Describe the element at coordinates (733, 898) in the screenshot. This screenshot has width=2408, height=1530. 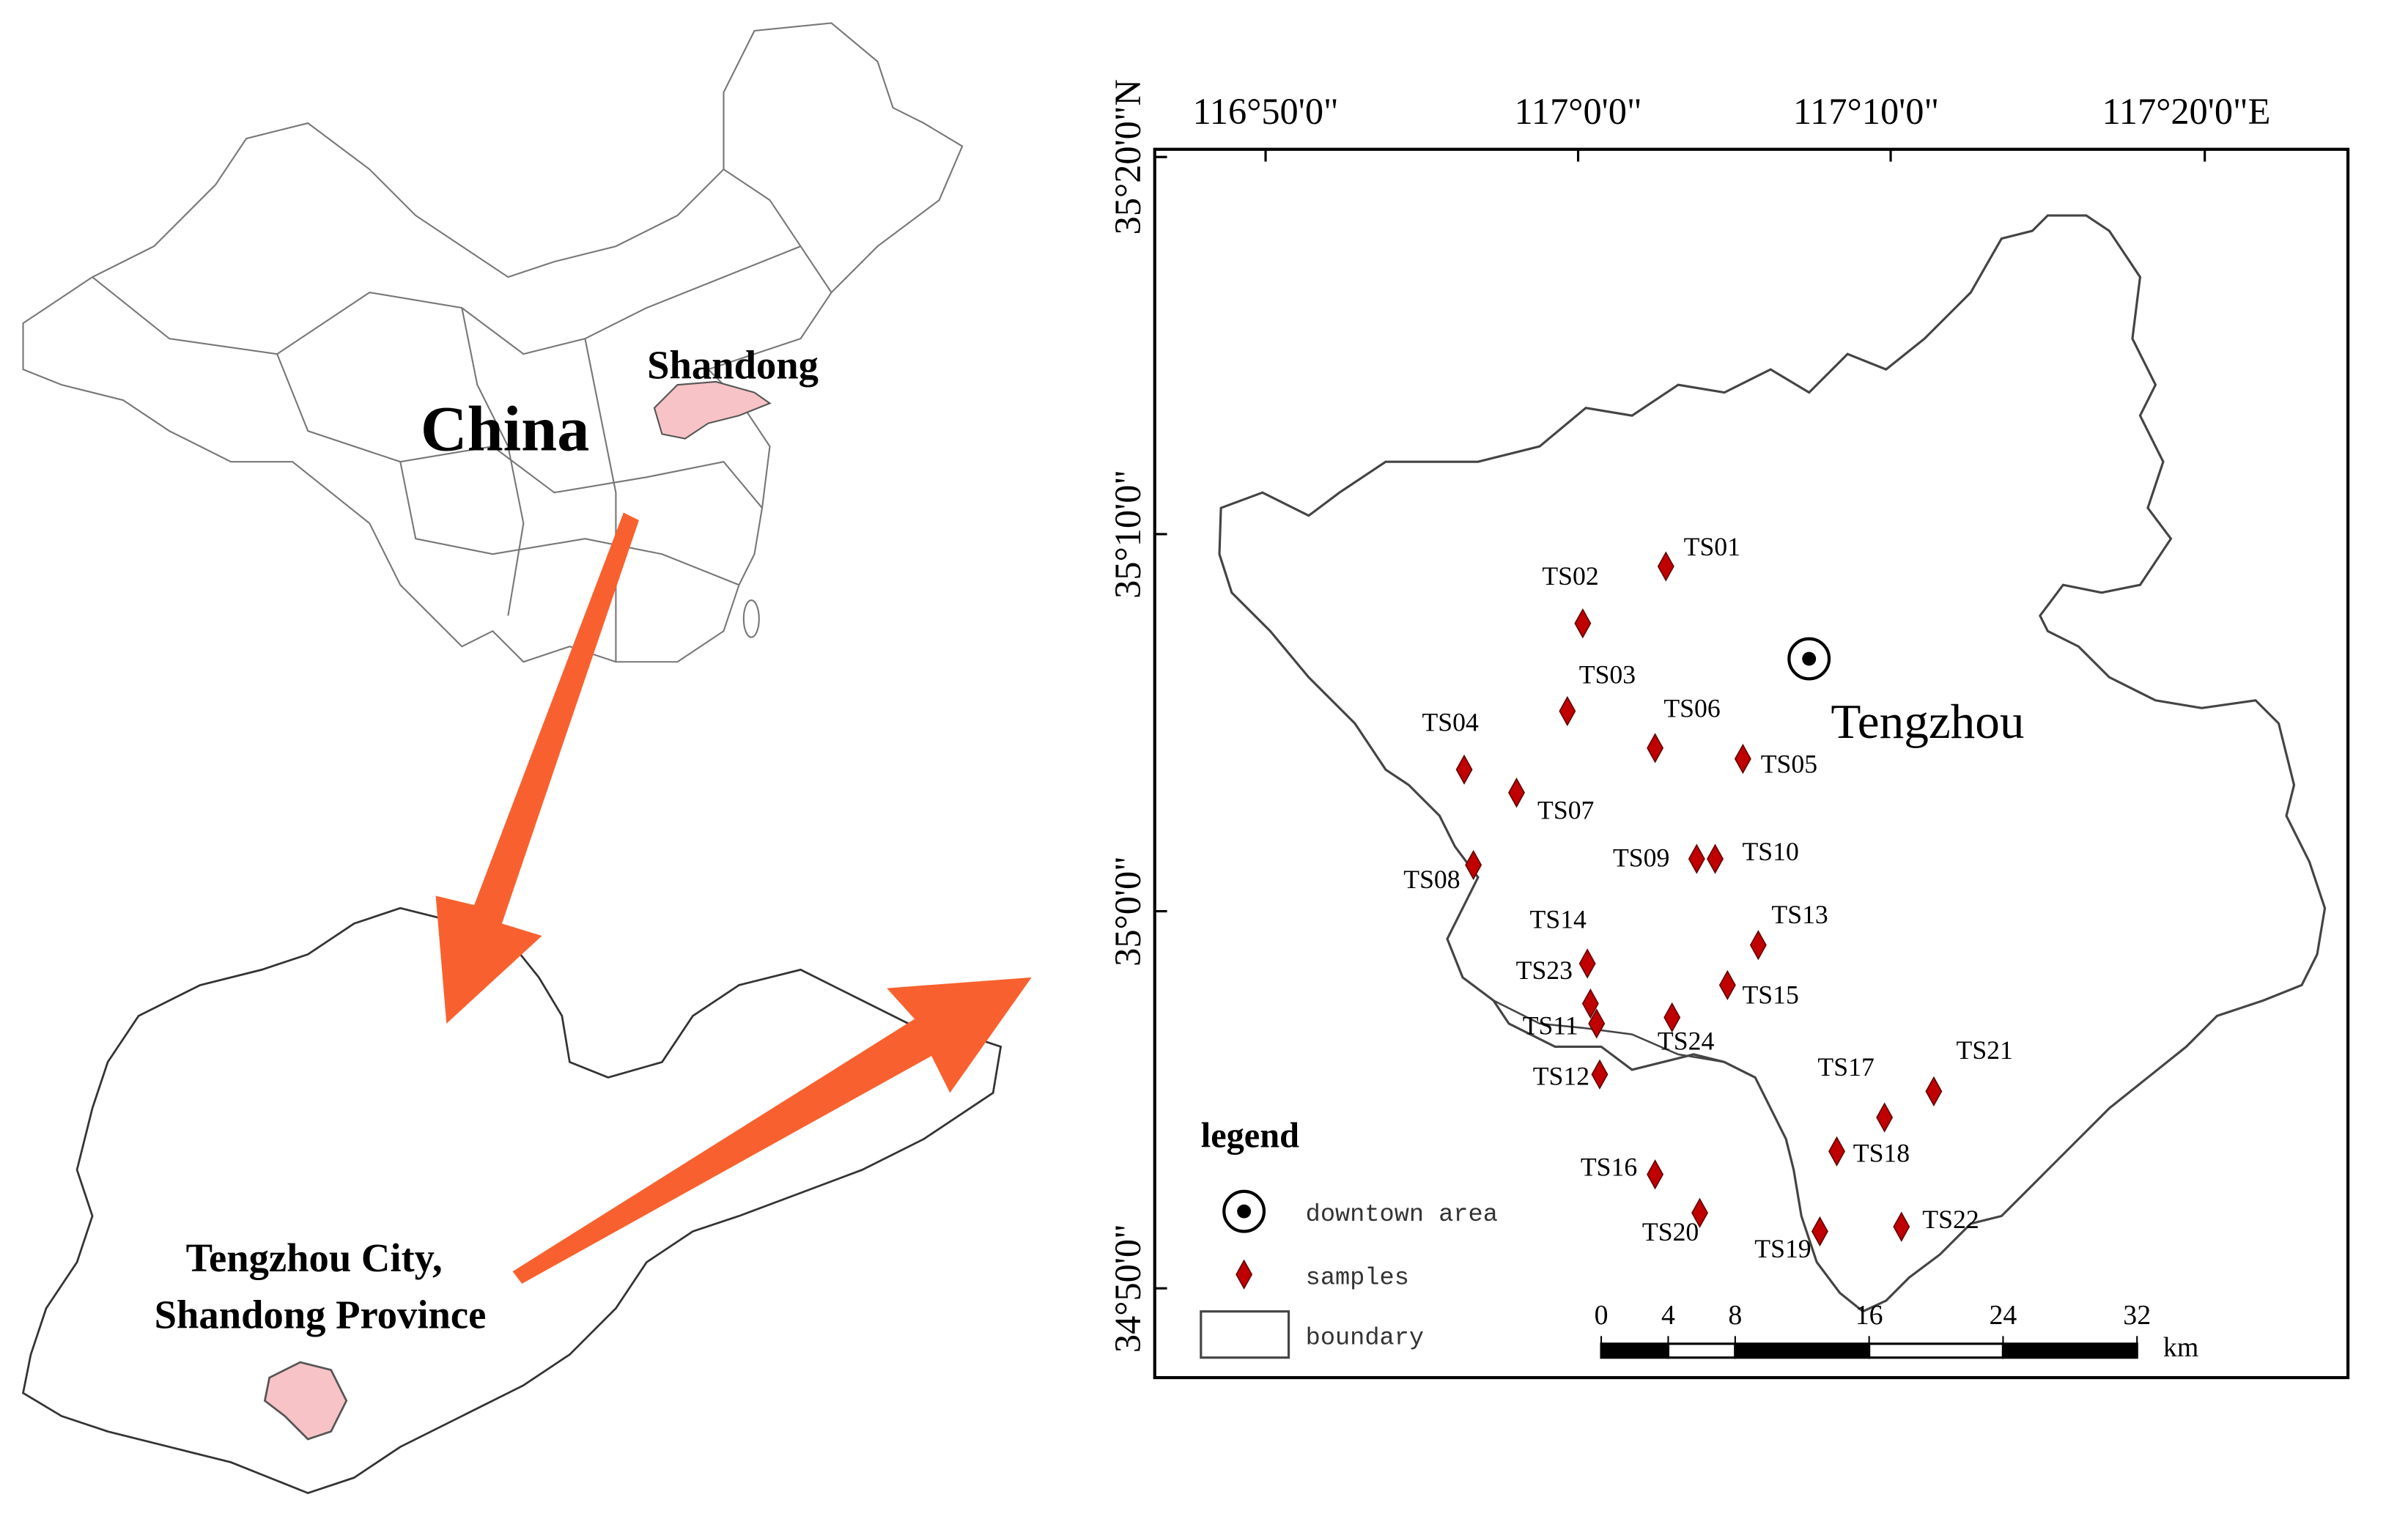
I see `arrows` at that location.